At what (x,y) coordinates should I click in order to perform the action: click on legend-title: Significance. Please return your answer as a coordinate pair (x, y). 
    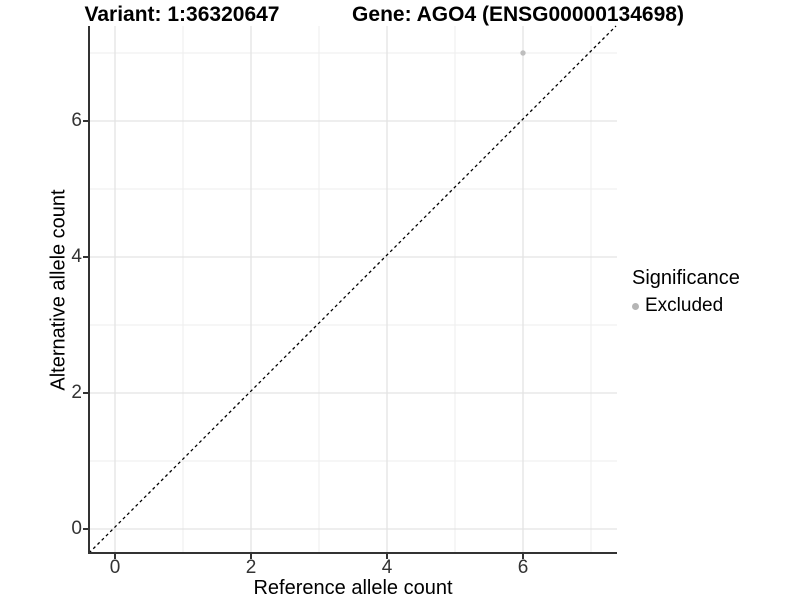
    Looking at the image, I should click on (686, 278).